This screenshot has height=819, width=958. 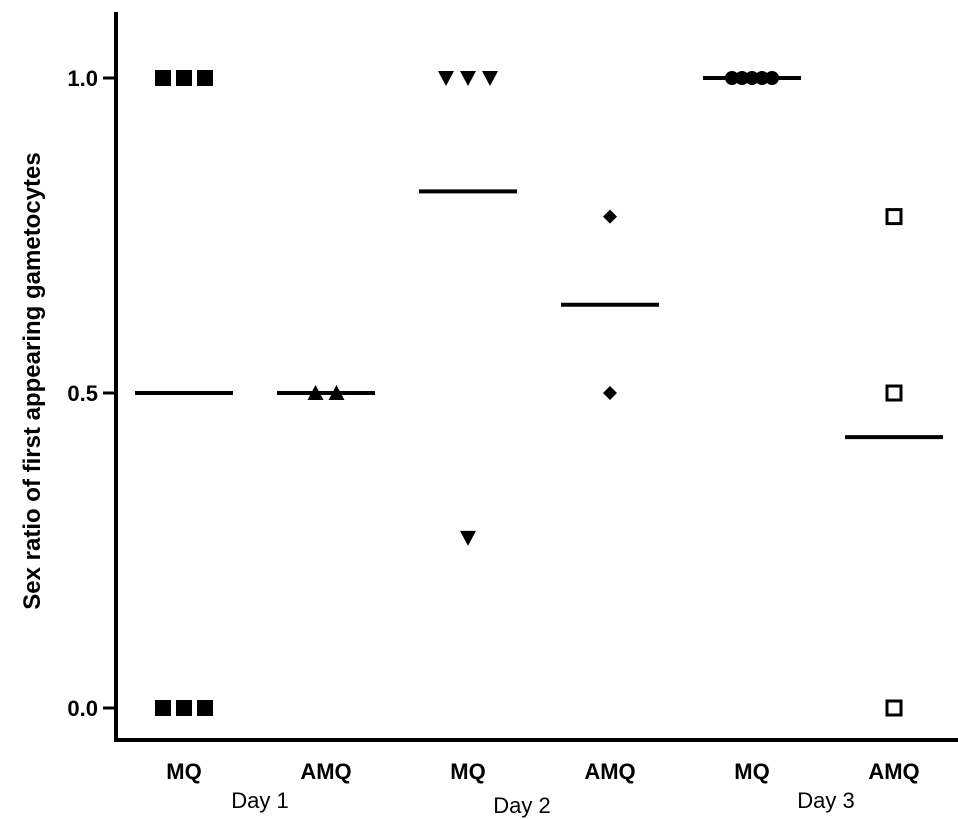 What do you see at coordinates (825, 800) in the screenshot?
I see `x-group-label: Day 3` at bounding box center [825, 800].